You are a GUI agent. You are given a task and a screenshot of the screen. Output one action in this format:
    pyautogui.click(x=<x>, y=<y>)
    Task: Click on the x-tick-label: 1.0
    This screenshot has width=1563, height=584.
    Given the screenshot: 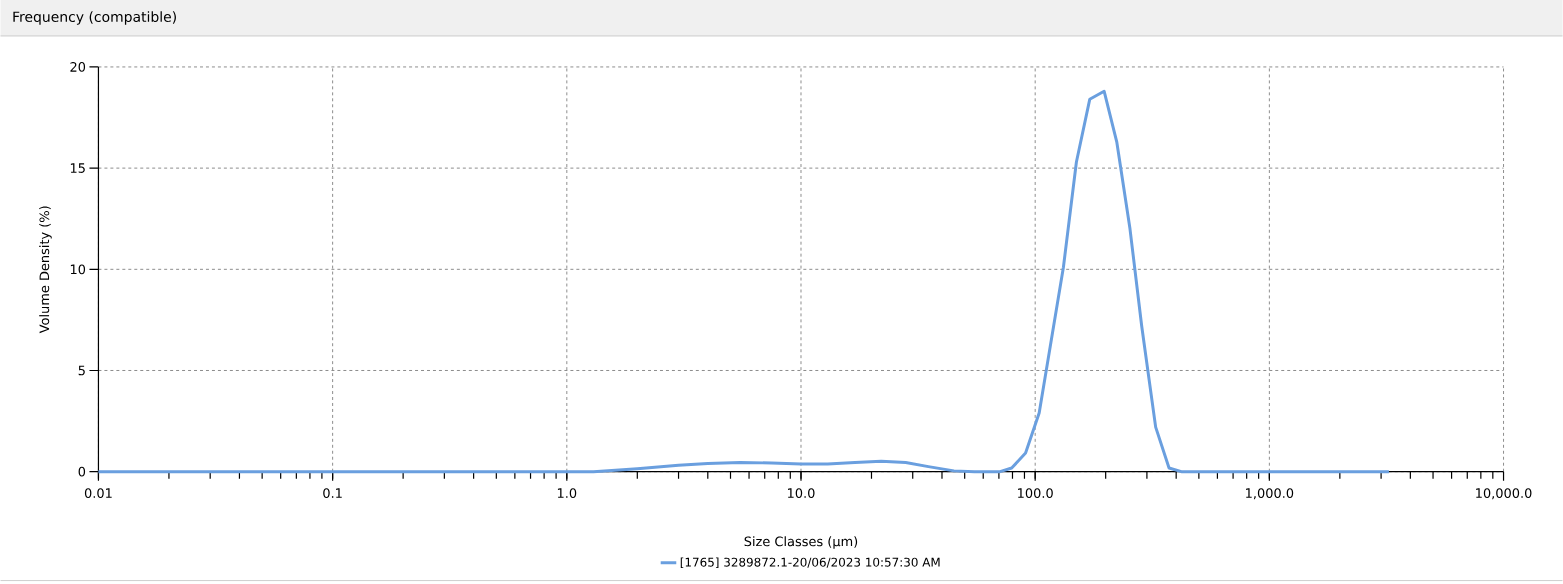 What is the action you would take?
    pyautogui.click(x=567, y=493)
    